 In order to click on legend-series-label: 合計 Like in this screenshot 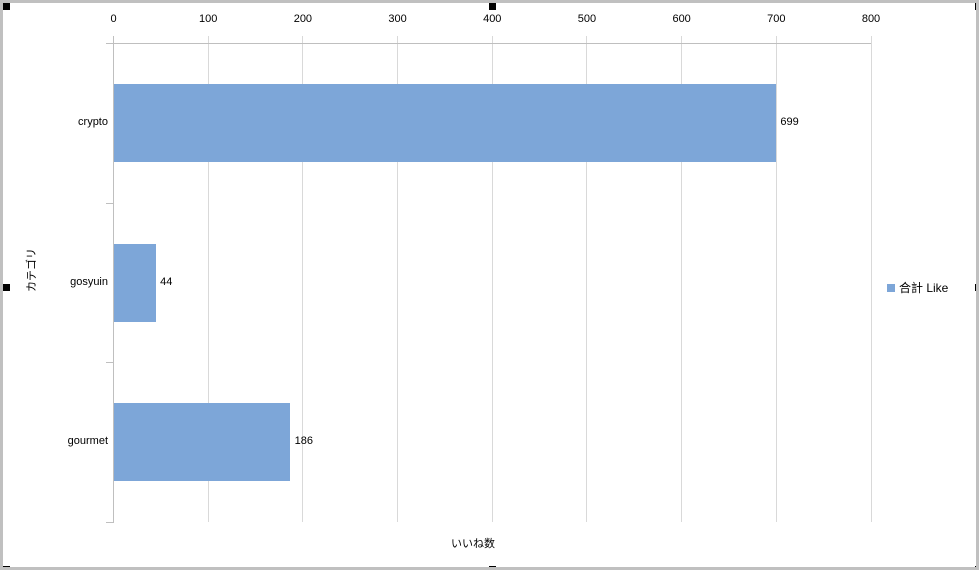, I will do `click(924, 288)`.